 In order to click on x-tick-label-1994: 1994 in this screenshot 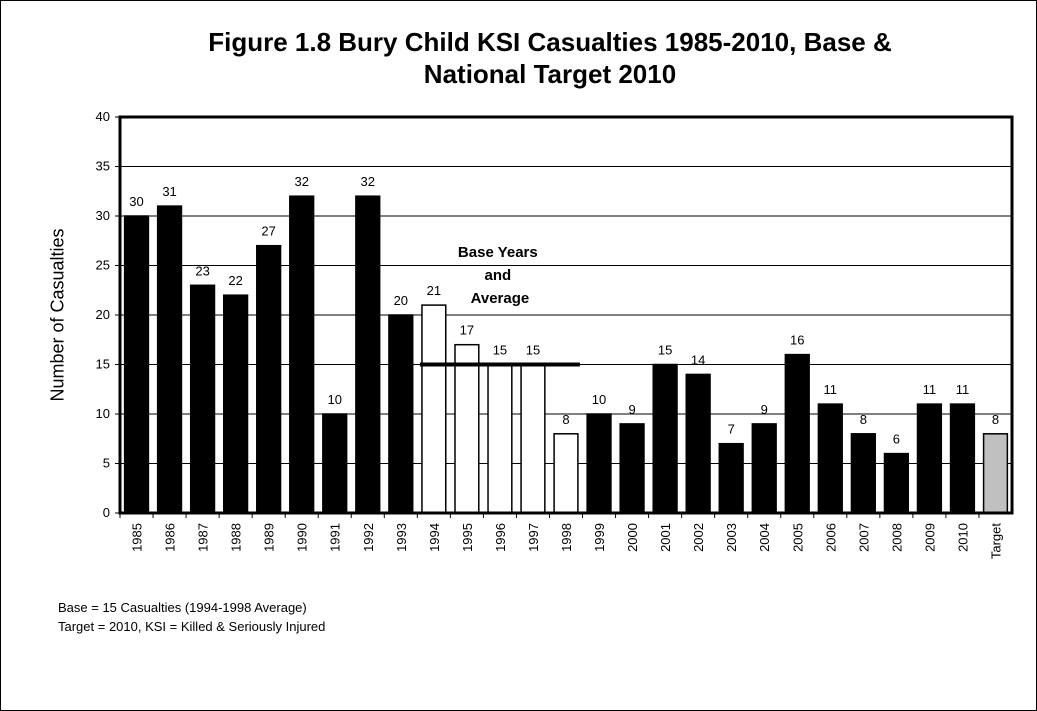, I will do `click(434, 537)`.